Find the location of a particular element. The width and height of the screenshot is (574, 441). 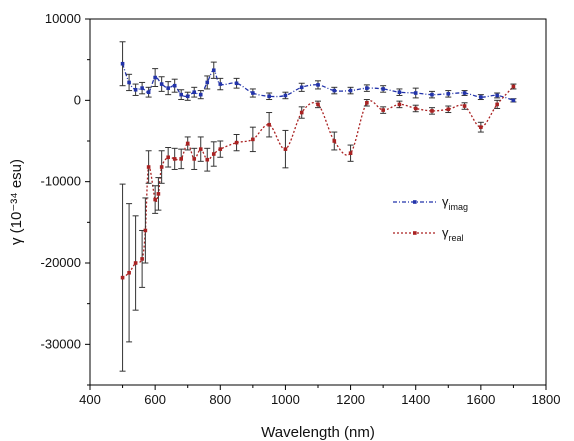

y-tick-label: 0 is located at coordinates (77, 99).